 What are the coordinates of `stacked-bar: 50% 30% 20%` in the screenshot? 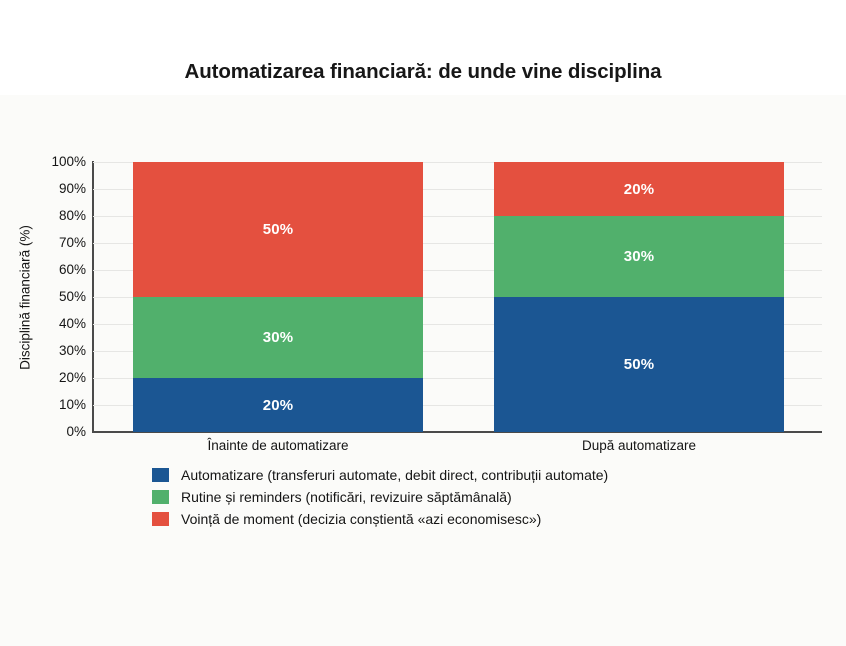 It's located at (639, 297).